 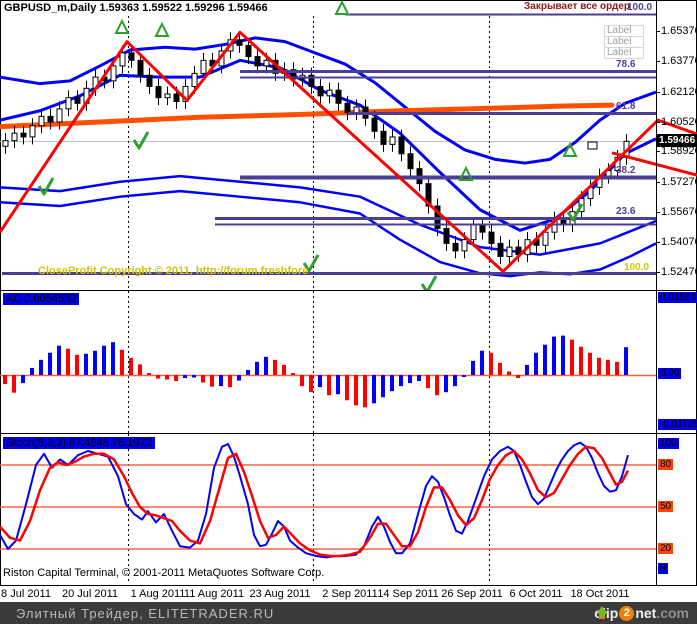 I want to click on zigzag-projection-line, so click(x=654, y=164).